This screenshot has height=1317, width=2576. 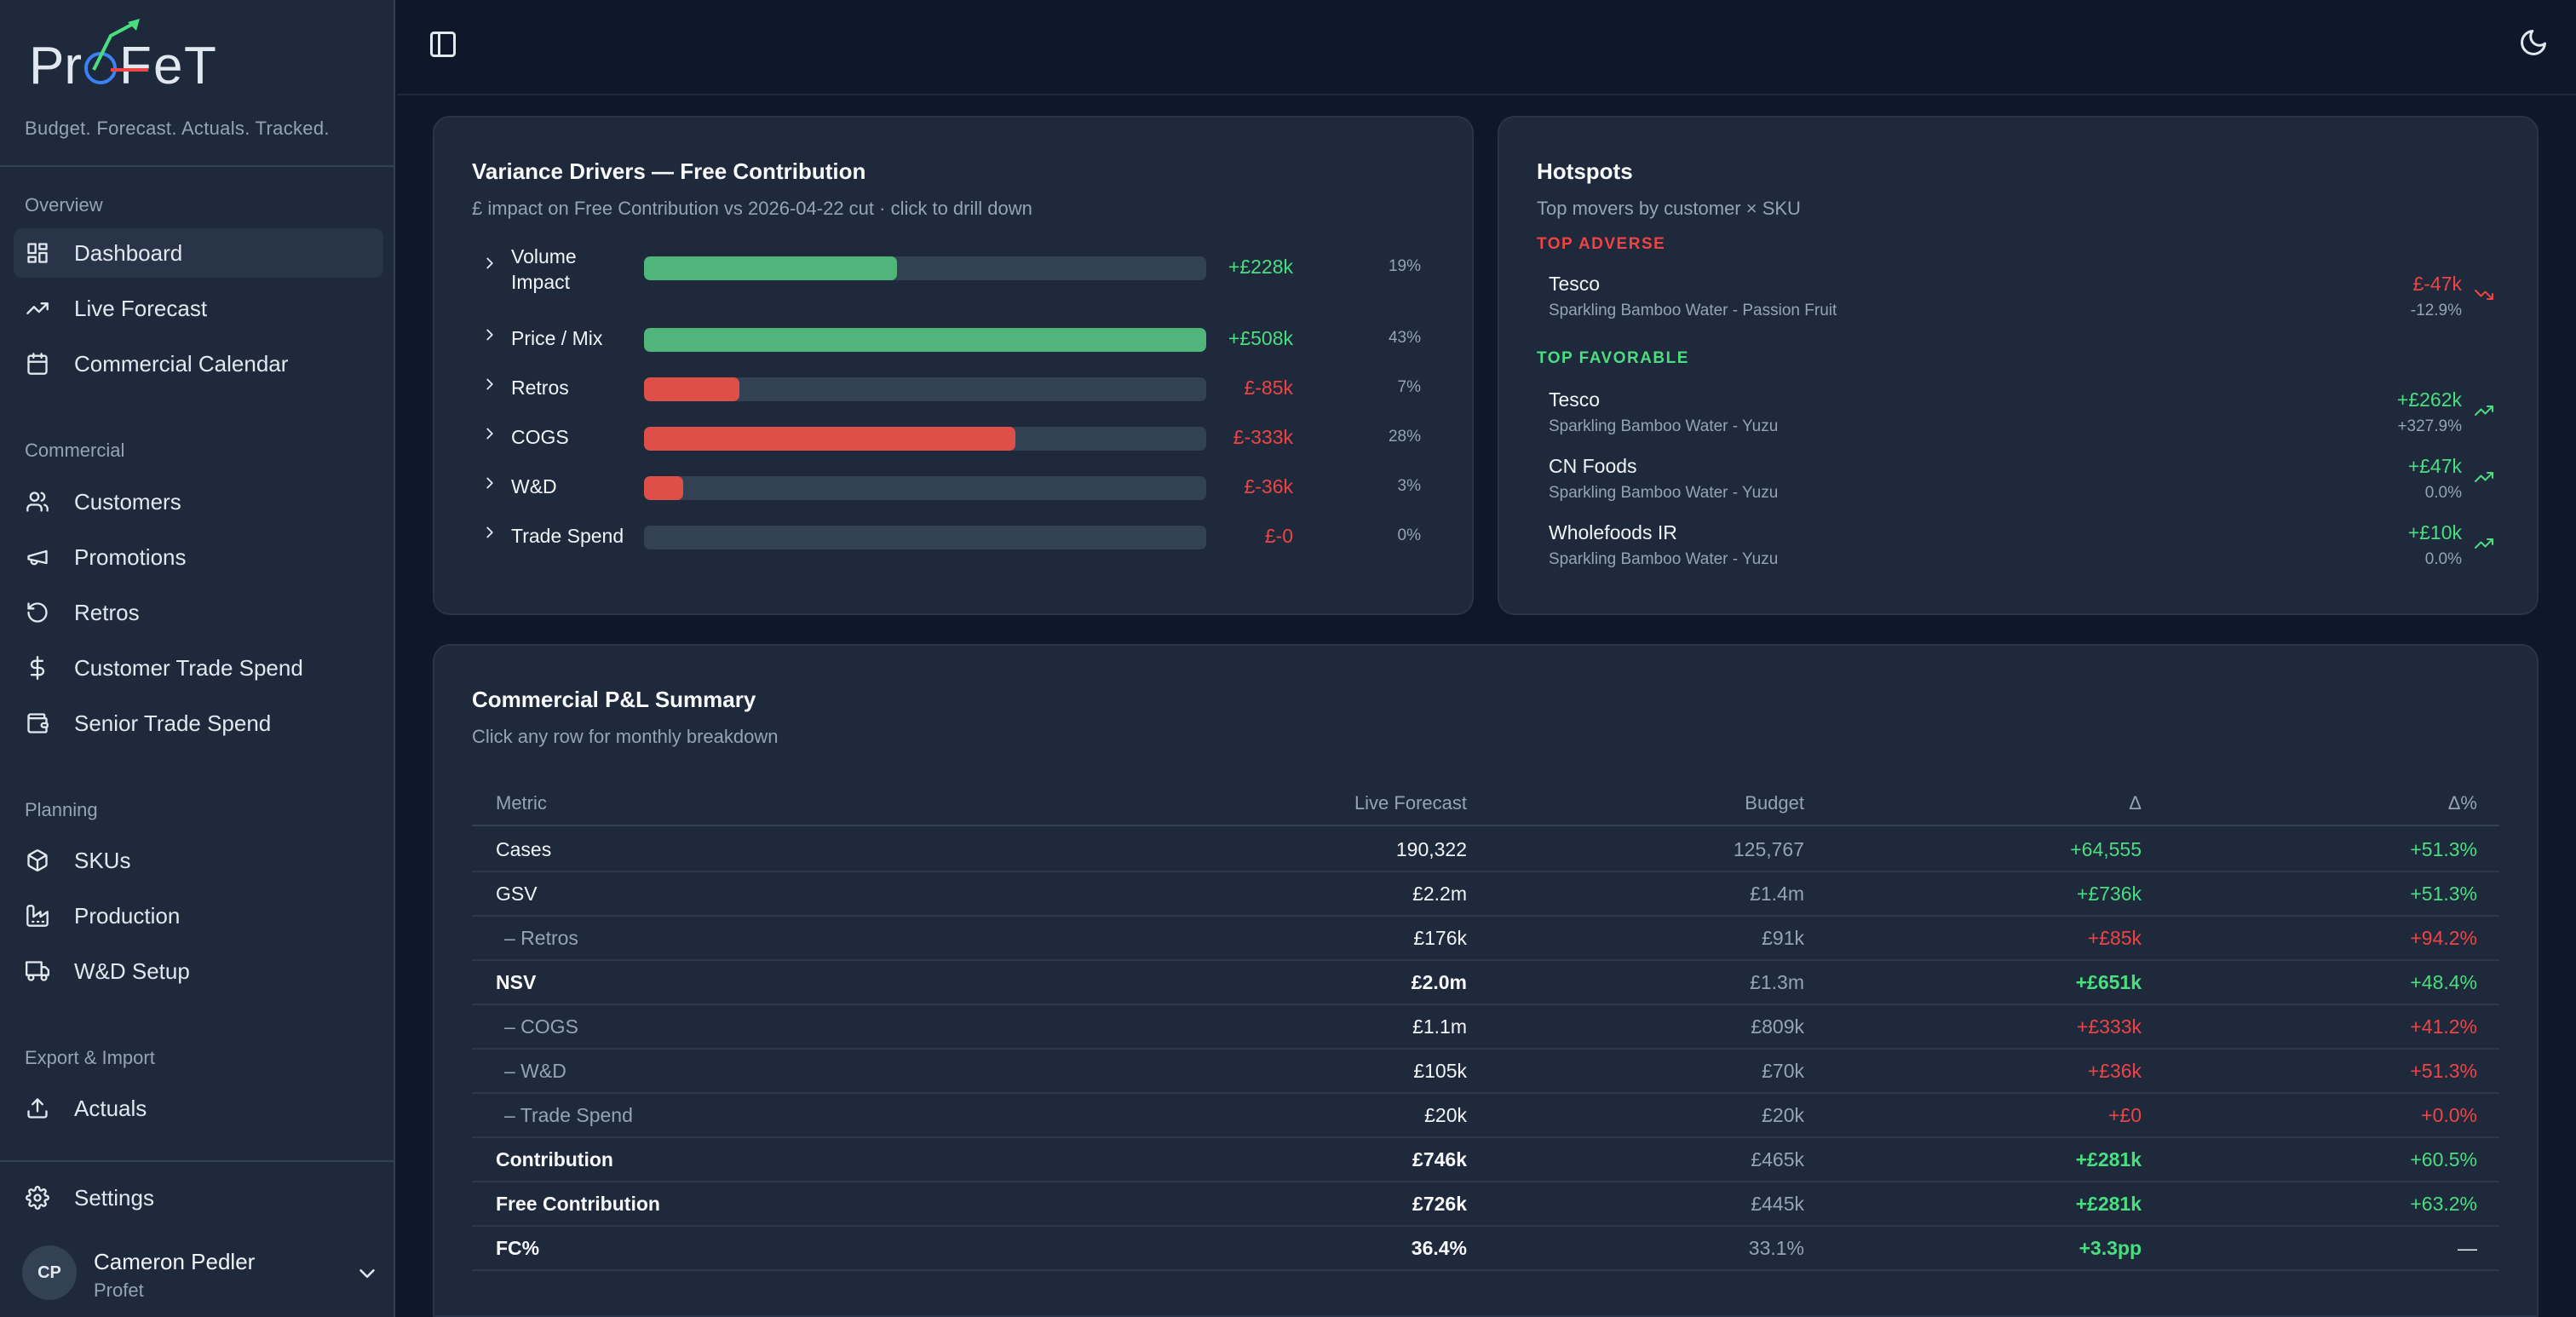 What do you see at coordinates (114, 1197) in the screenshot?
I see `nav-label: Settings` at bounding box center [114, 1197].